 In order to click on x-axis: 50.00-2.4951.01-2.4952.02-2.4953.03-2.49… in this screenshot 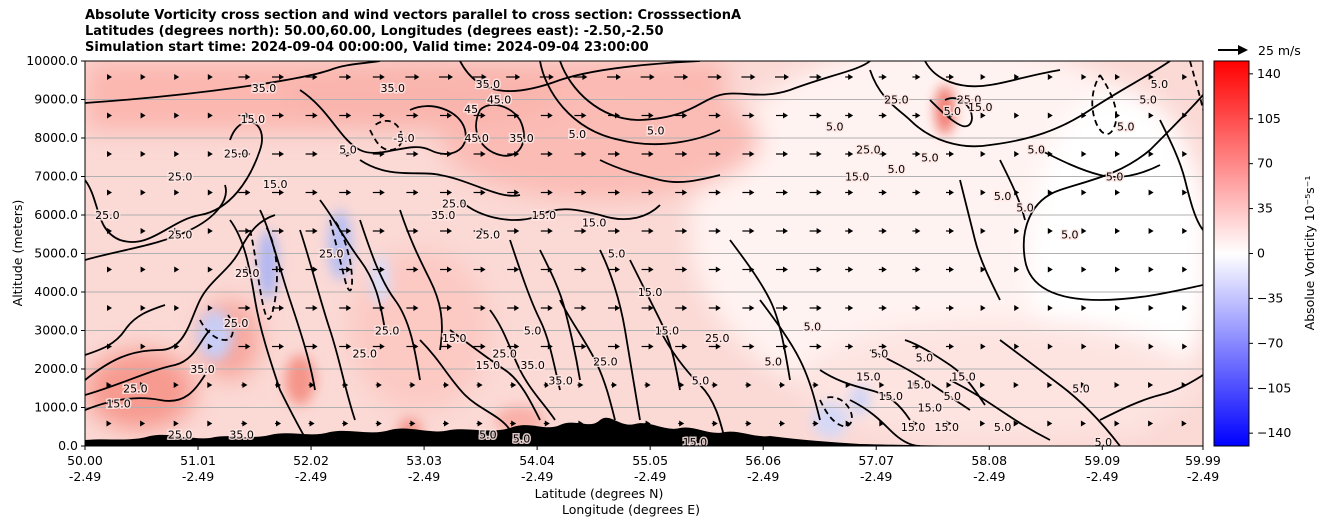, I will do `click(644, 465)`.